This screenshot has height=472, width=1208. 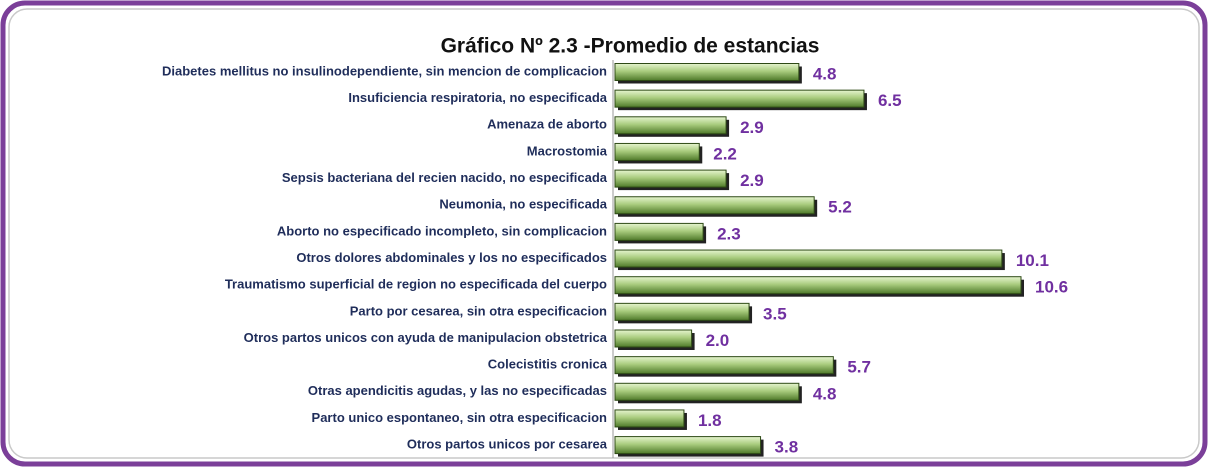 What do you see at coordinates (547, 124) in the screenshot?
I see `category-label: Amenaza de aborto` at bounding box center [547, 124].